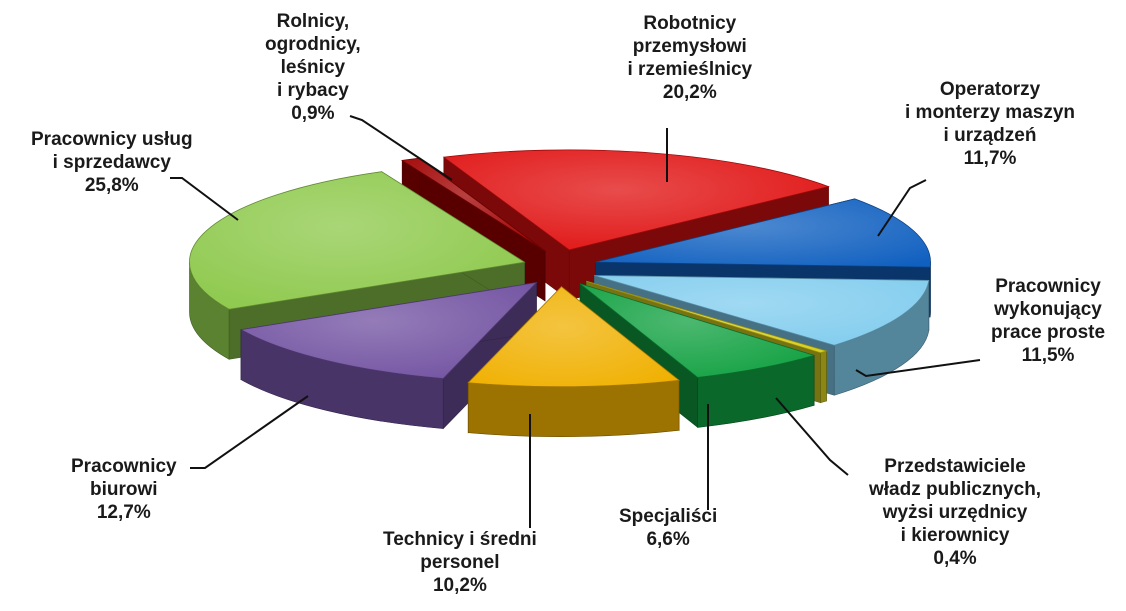 This screenshot has height=611, width=1126. I want to click on slice-label-line: i rybacy, so click(312, 90).